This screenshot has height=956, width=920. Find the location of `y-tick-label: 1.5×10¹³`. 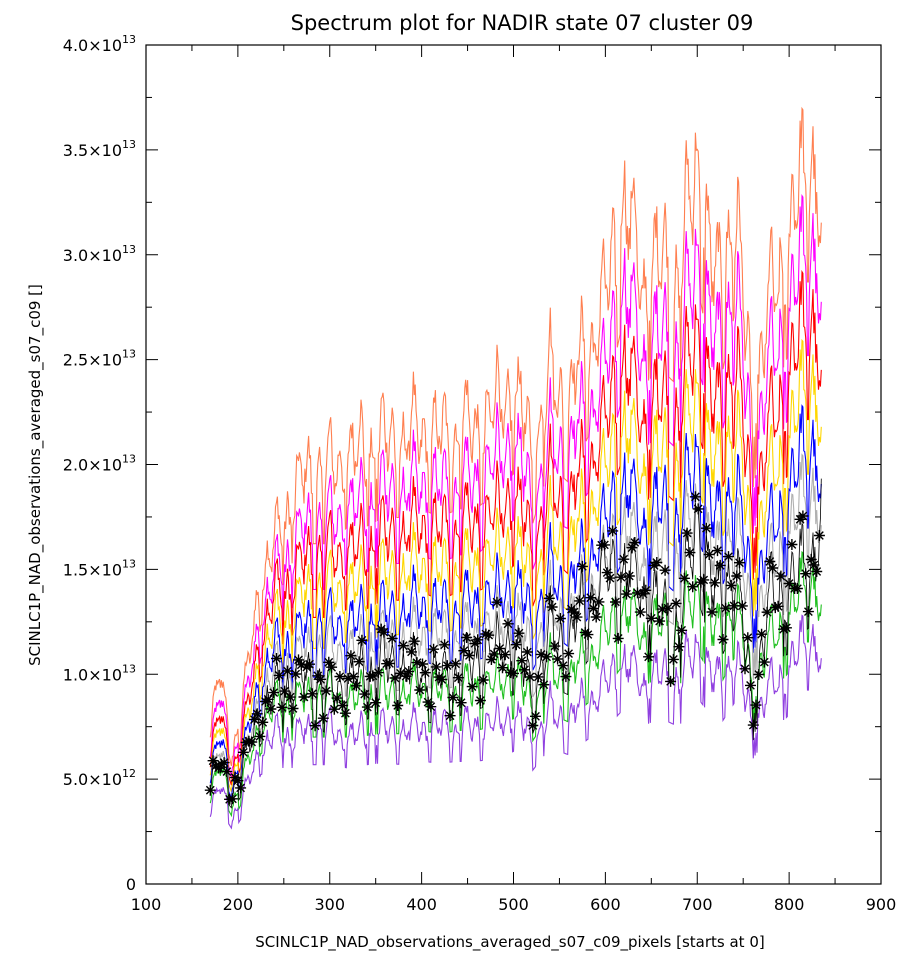

y-tick-label: 1.5×10¹³ is located at coordinates (99, 568).